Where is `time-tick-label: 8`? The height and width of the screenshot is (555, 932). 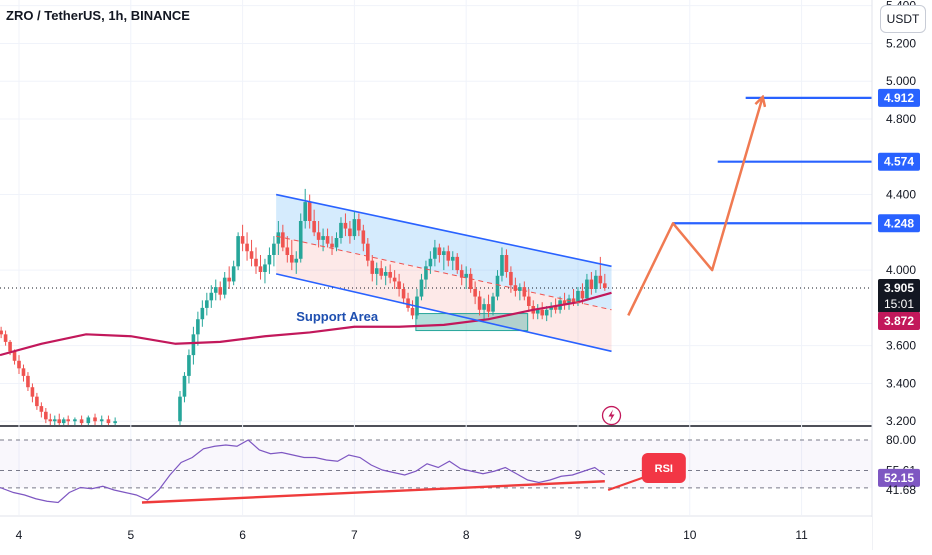 time-tick-label: 8 is located at coordinates (466, 535).